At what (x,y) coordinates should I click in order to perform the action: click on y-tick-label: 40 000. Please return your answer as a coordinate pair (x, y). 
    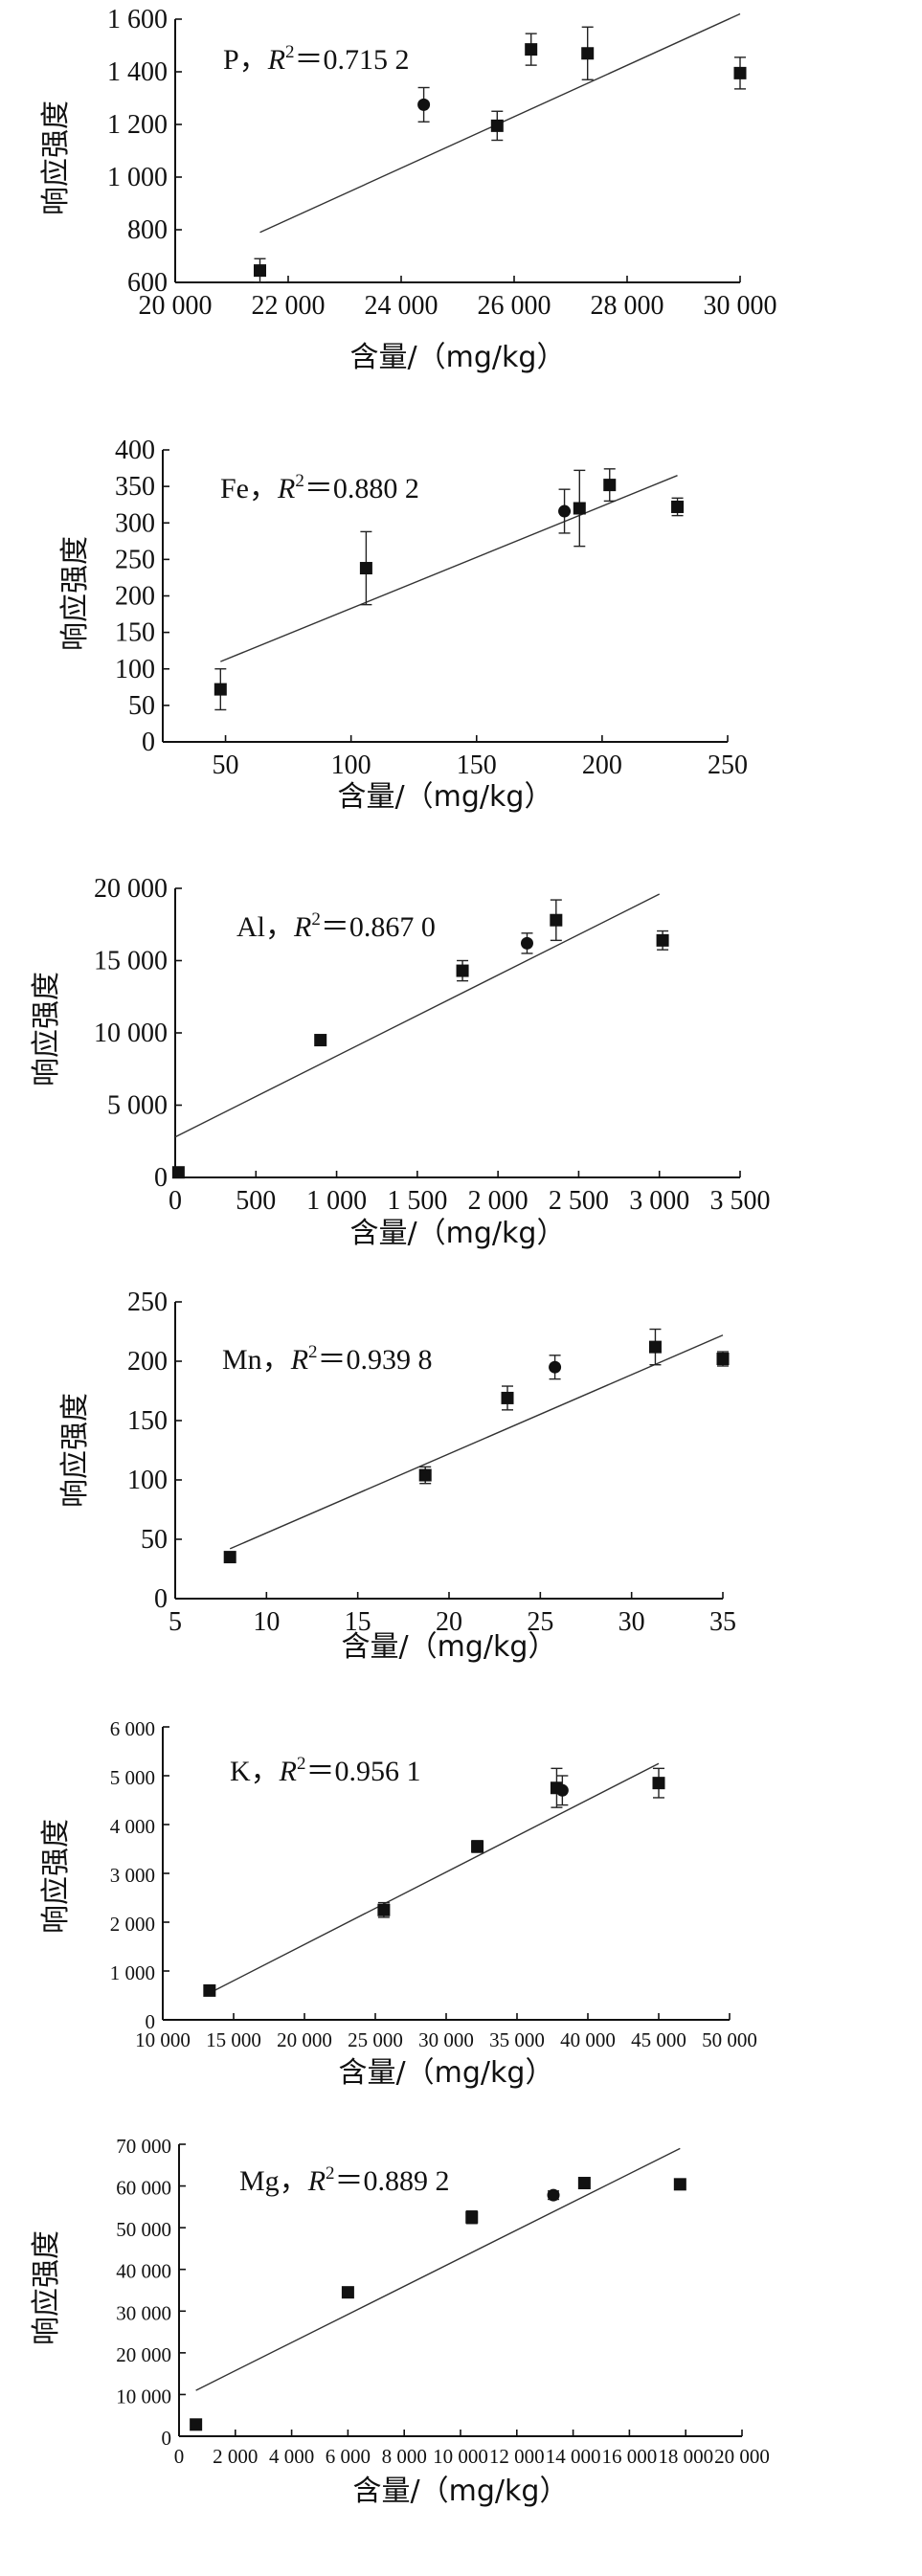
    Looking at the image, I should click on (144, 2271).